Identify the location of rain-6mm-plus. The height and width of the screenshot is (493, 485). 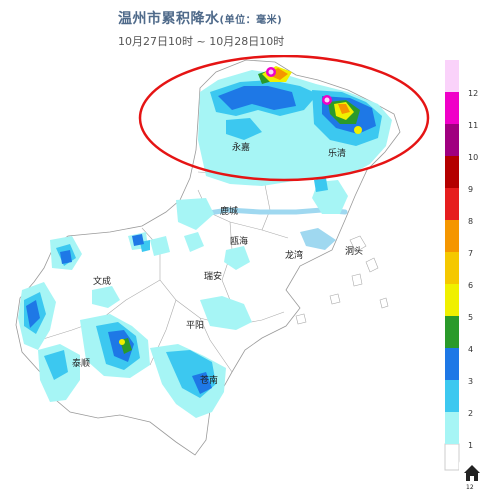
(308, 91).